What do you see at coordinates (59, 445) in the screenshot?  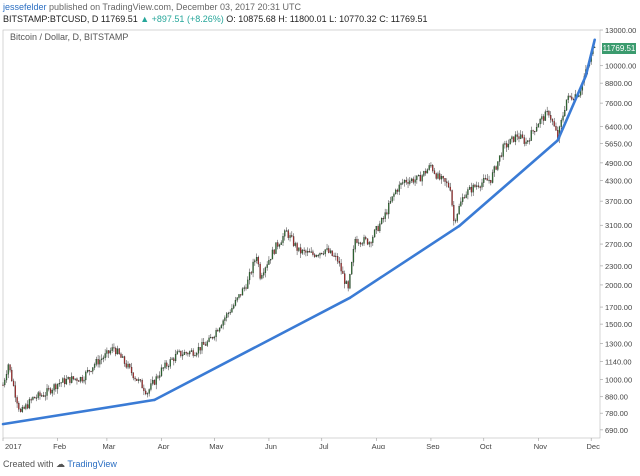 I see `x-tick-label: Feb` at bounding box center [59, 445].